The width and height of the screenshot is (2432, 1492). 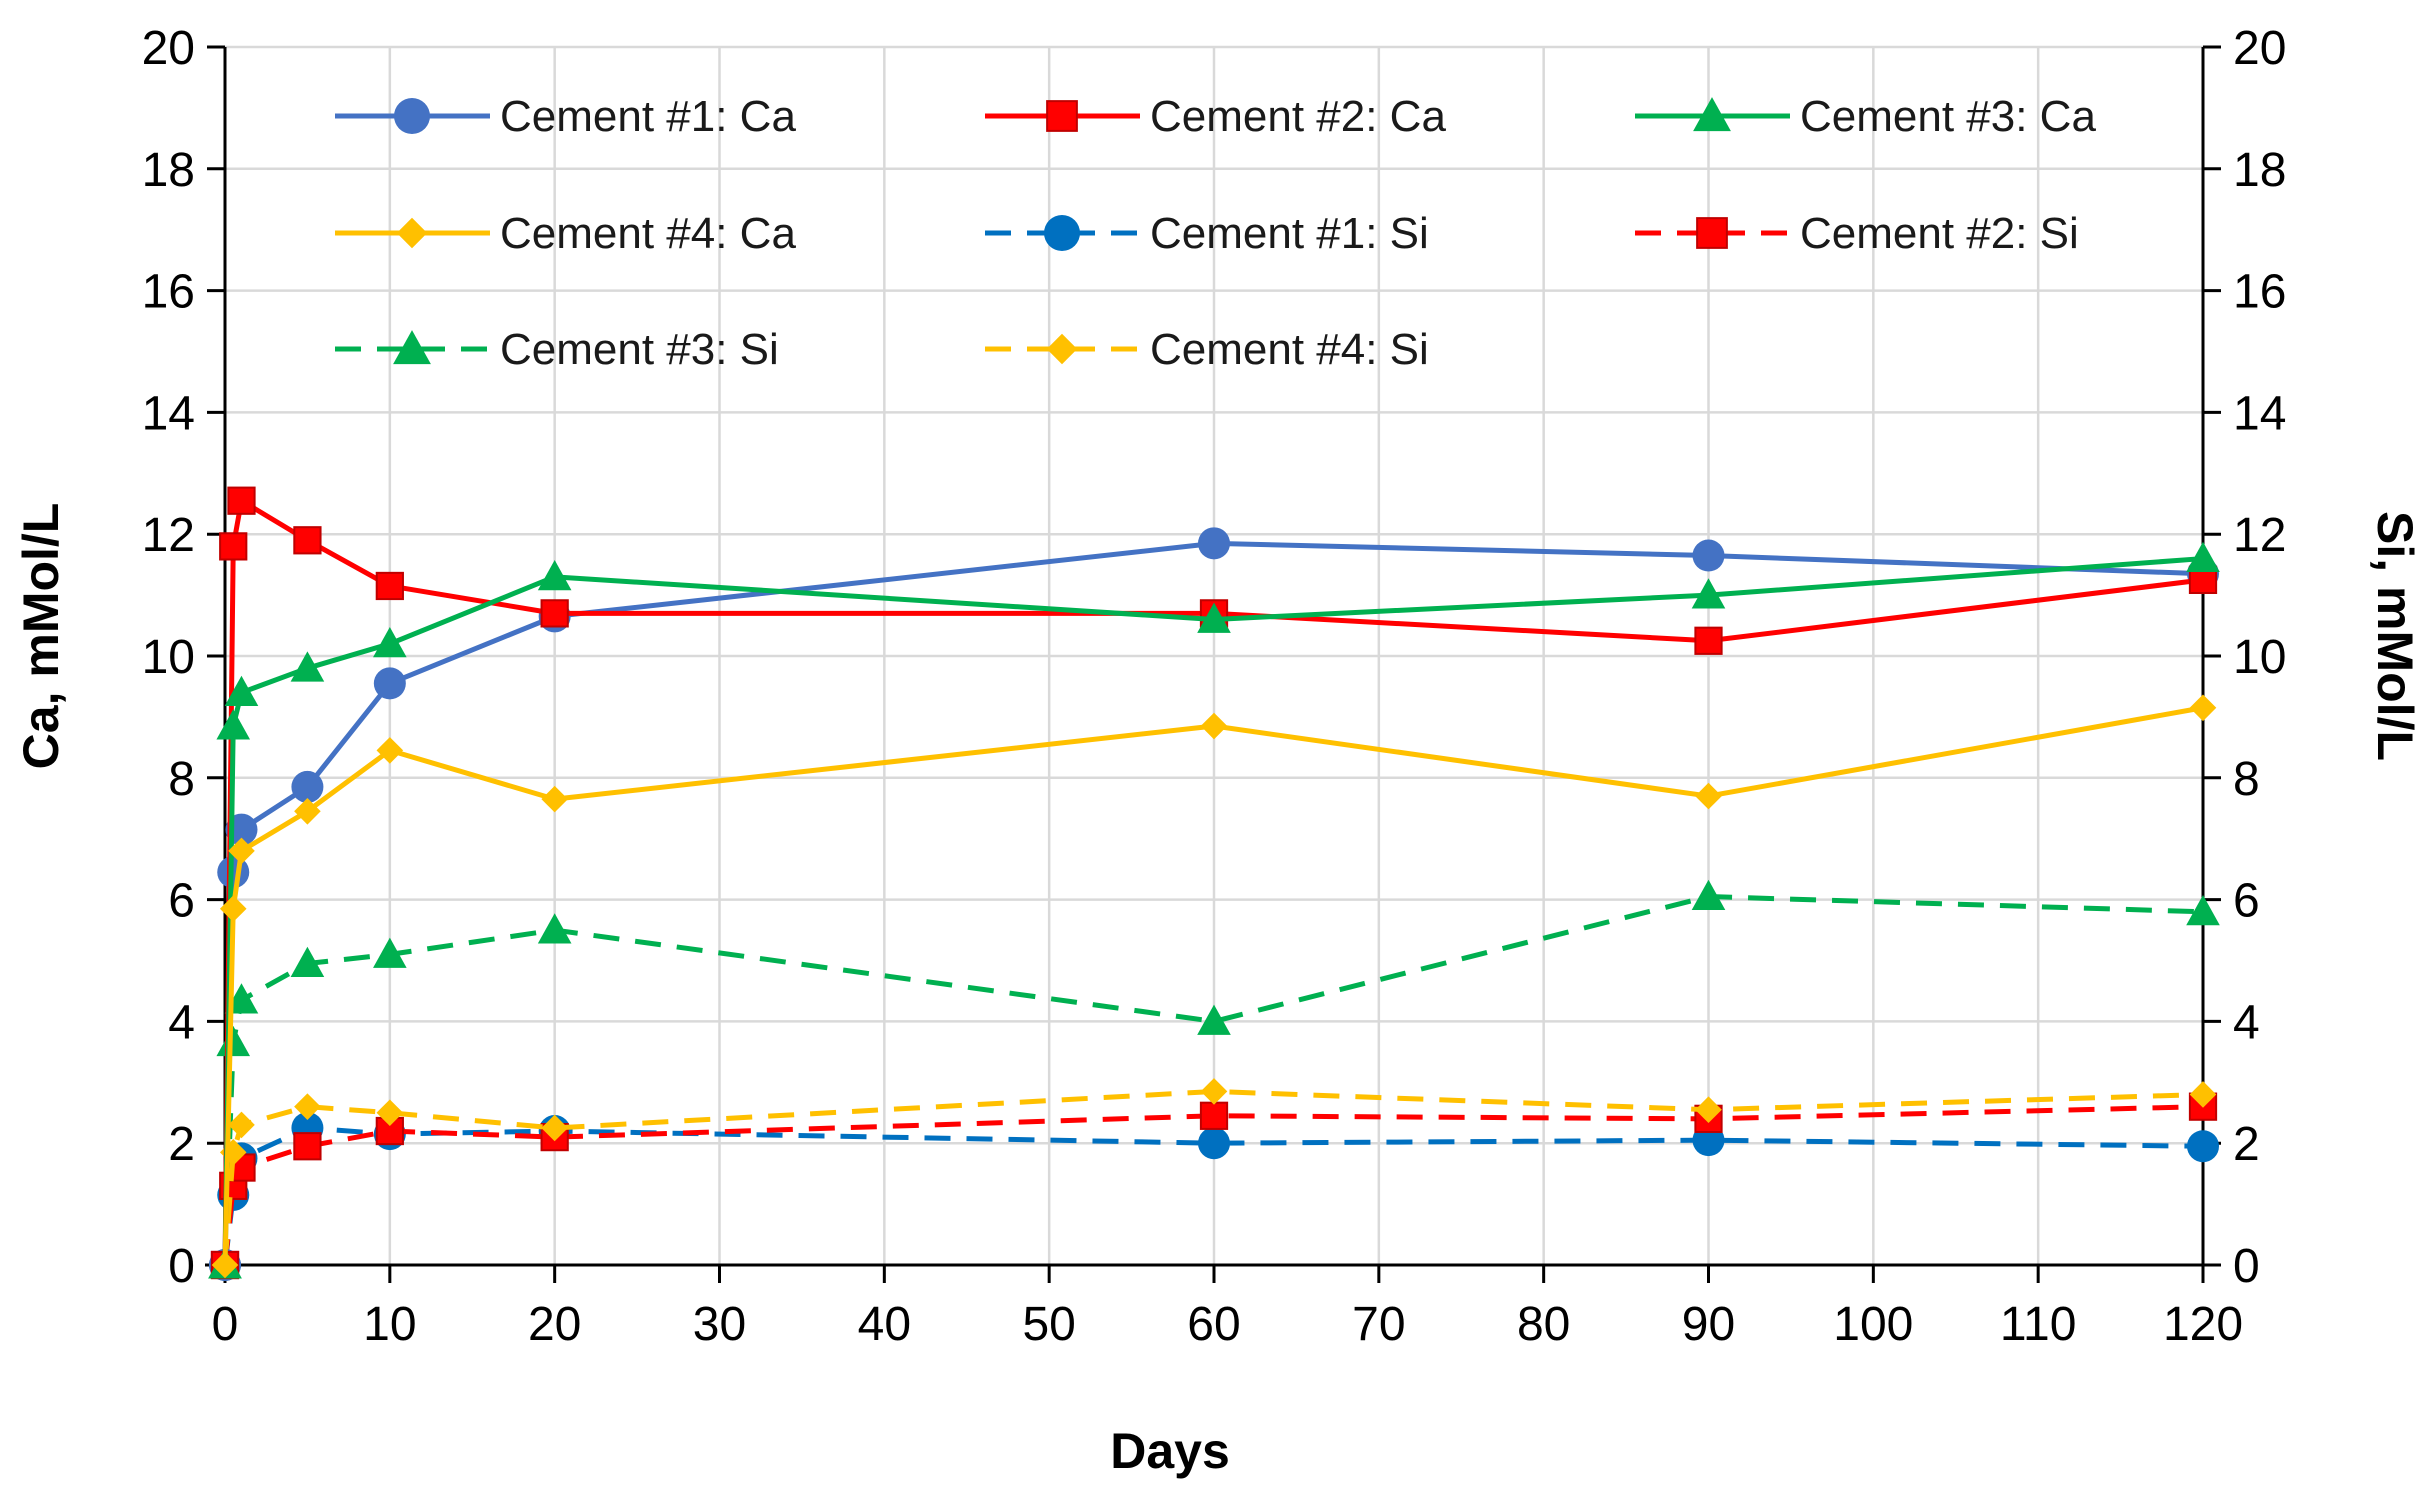 What do you see at coordinates (1708, 1324) in the screenshot?
I see `x-tick-label: 90` at bounding box center [1708, 1324].